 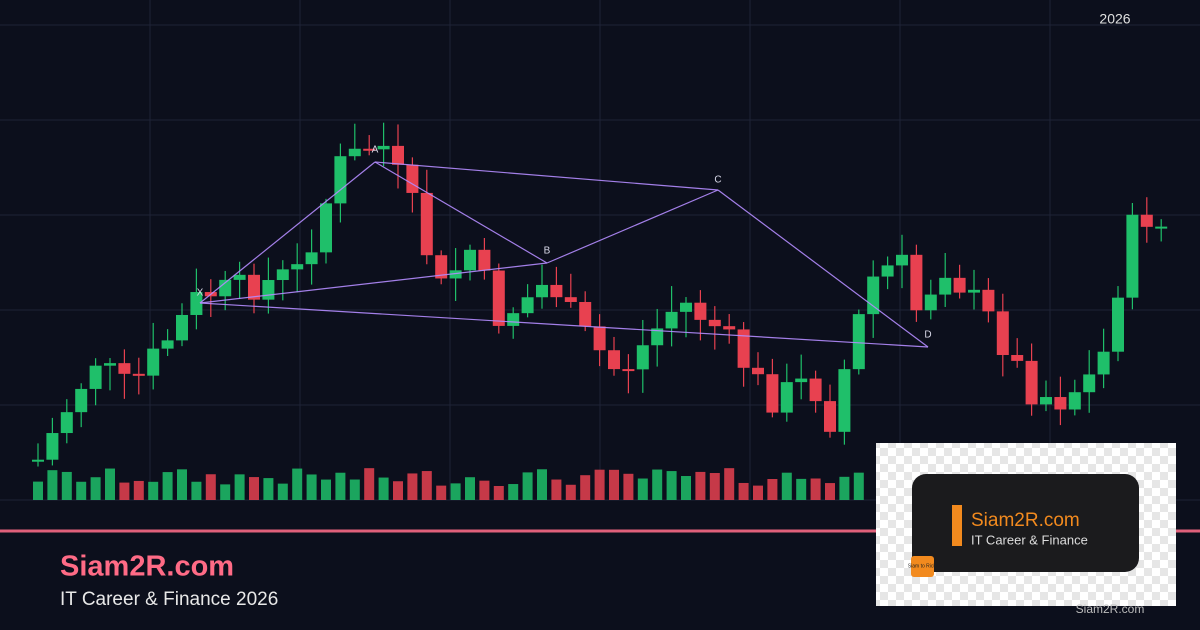 What do you see at coordinates (1025, 520) in the screenshot?
I see `logo-title: Siam2R.com` at bounding box center [1025, 520].